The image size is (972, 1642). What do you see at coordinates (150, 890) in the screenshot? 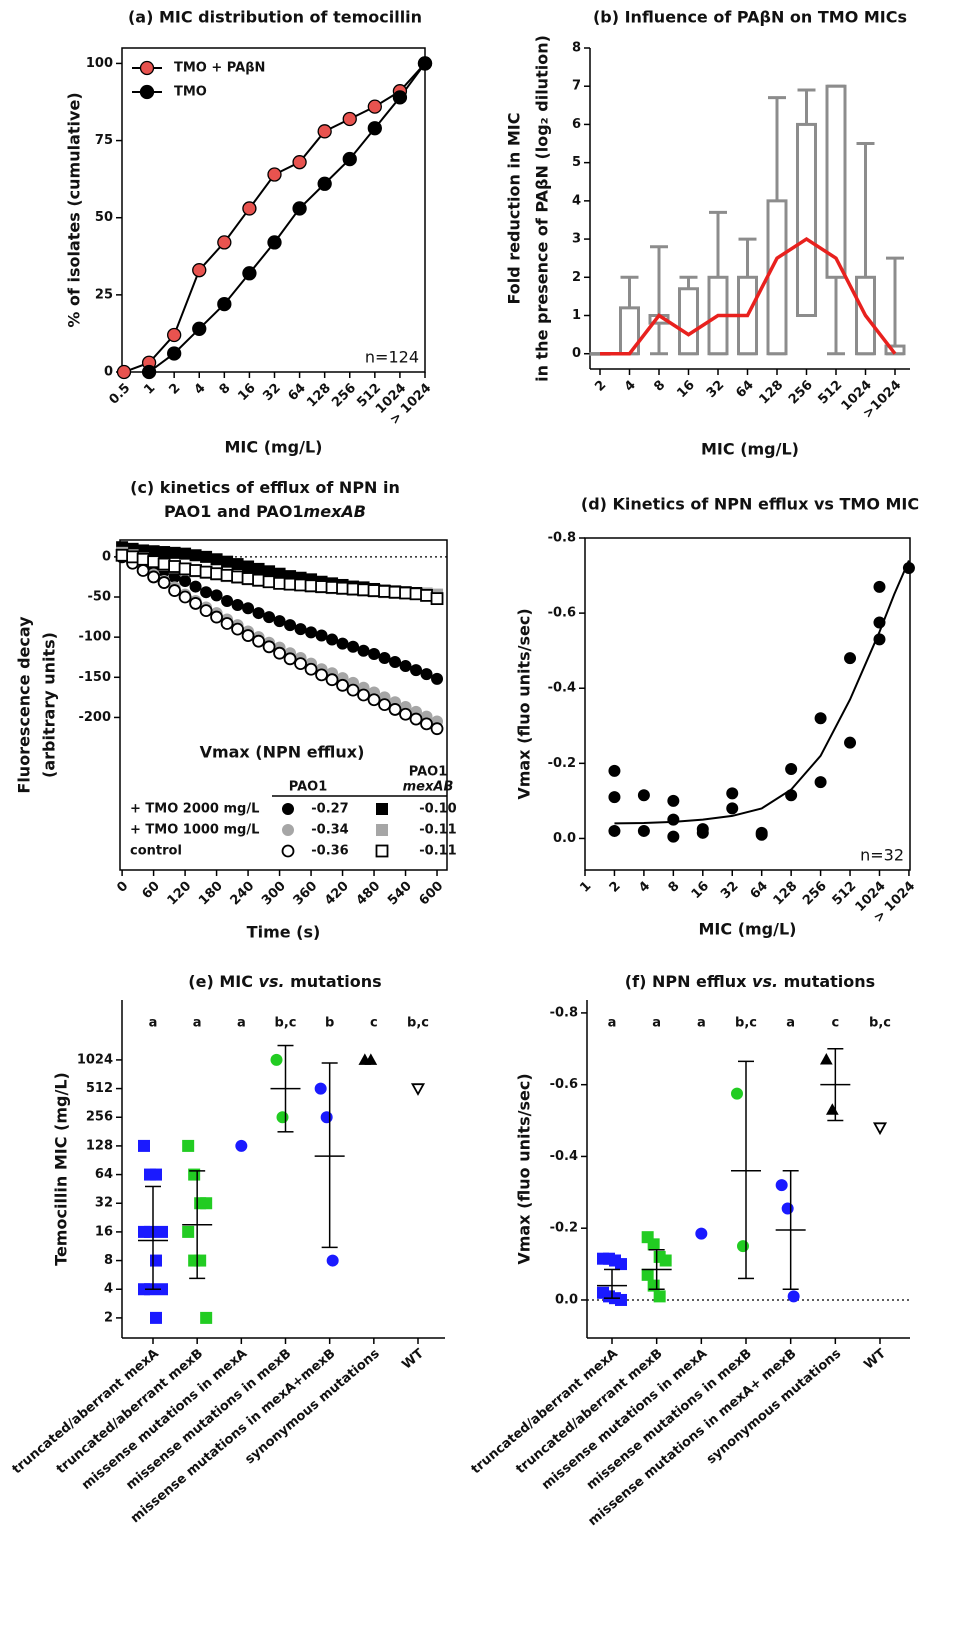
I see `x-tick-label: 60` at bounding box center [150, 890].